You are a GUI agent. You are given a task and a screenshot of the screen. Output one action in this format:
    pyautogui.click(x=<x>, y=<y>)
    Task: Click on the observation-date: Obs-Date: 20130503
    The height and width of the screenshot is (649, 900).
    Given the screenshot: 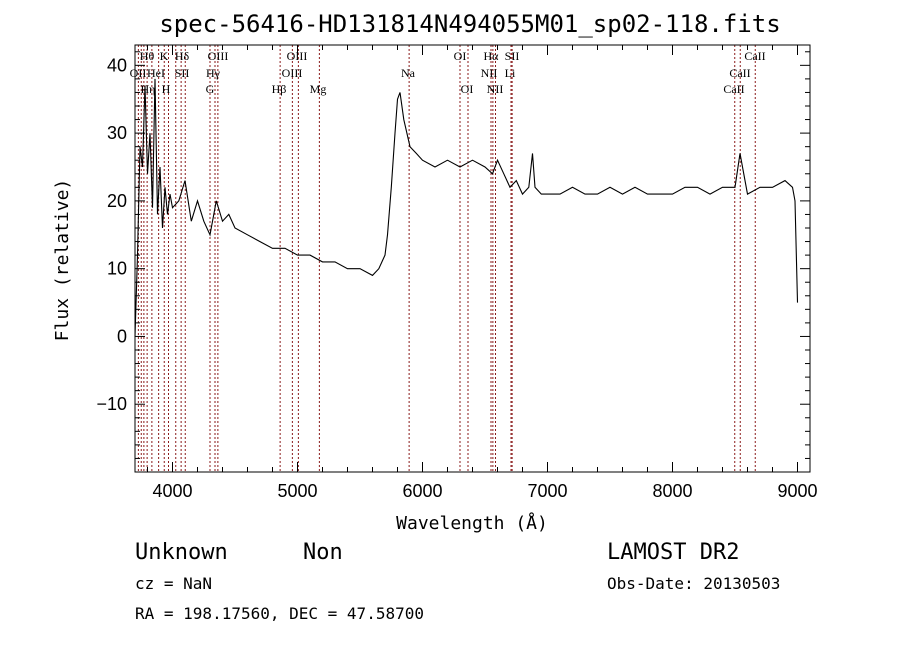 What is the action you would take?
    pyautogui.click(x=693, y=583)
    